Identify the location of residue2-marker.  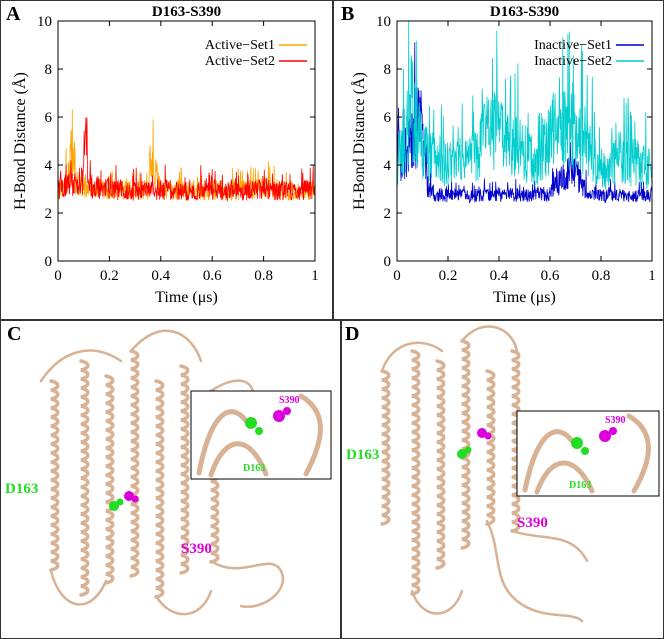
(129, 496).